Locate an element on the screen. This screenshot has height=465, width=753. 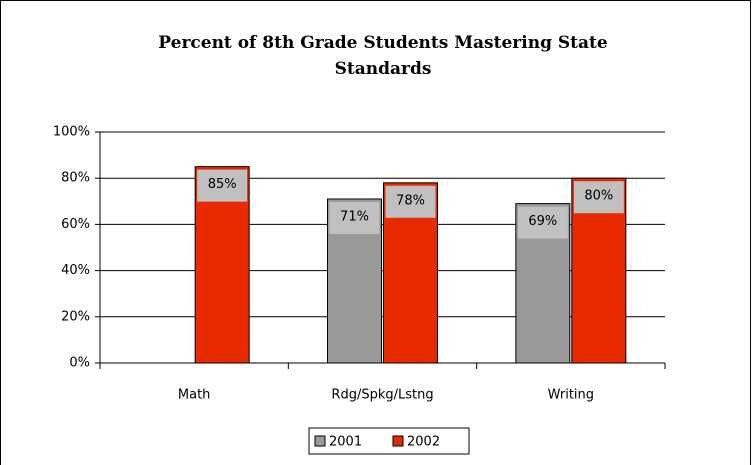
legend-label: 2002 is located at coordinates (423, 442).